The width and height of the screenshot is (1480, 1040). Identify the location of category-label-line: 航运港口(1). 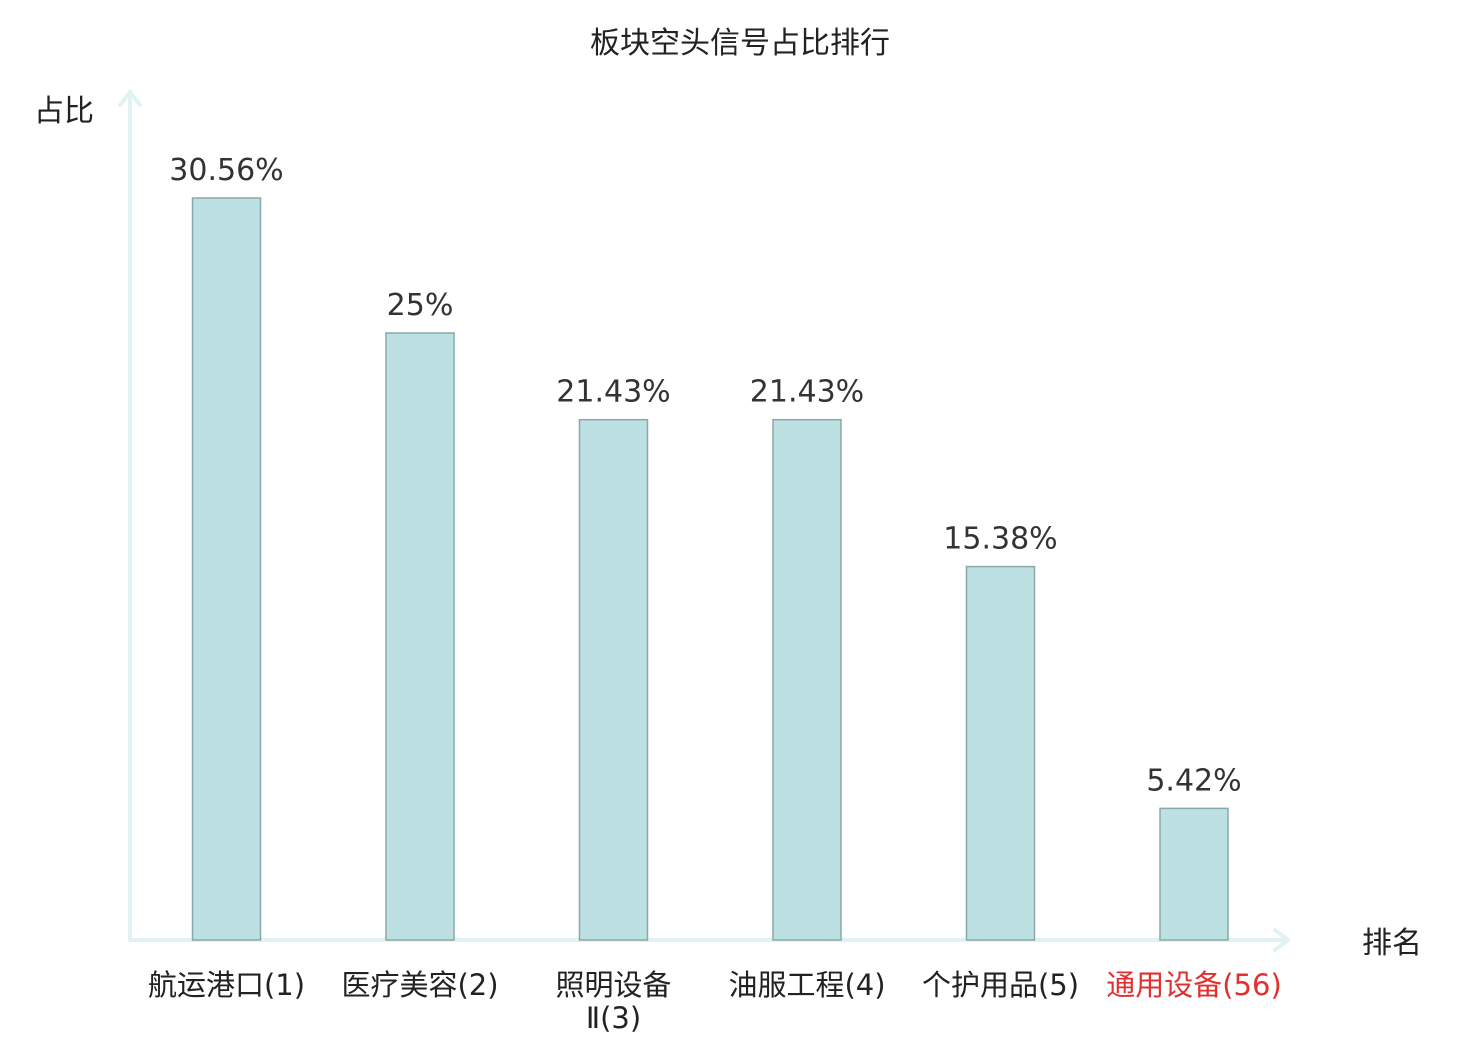
(226, 985).